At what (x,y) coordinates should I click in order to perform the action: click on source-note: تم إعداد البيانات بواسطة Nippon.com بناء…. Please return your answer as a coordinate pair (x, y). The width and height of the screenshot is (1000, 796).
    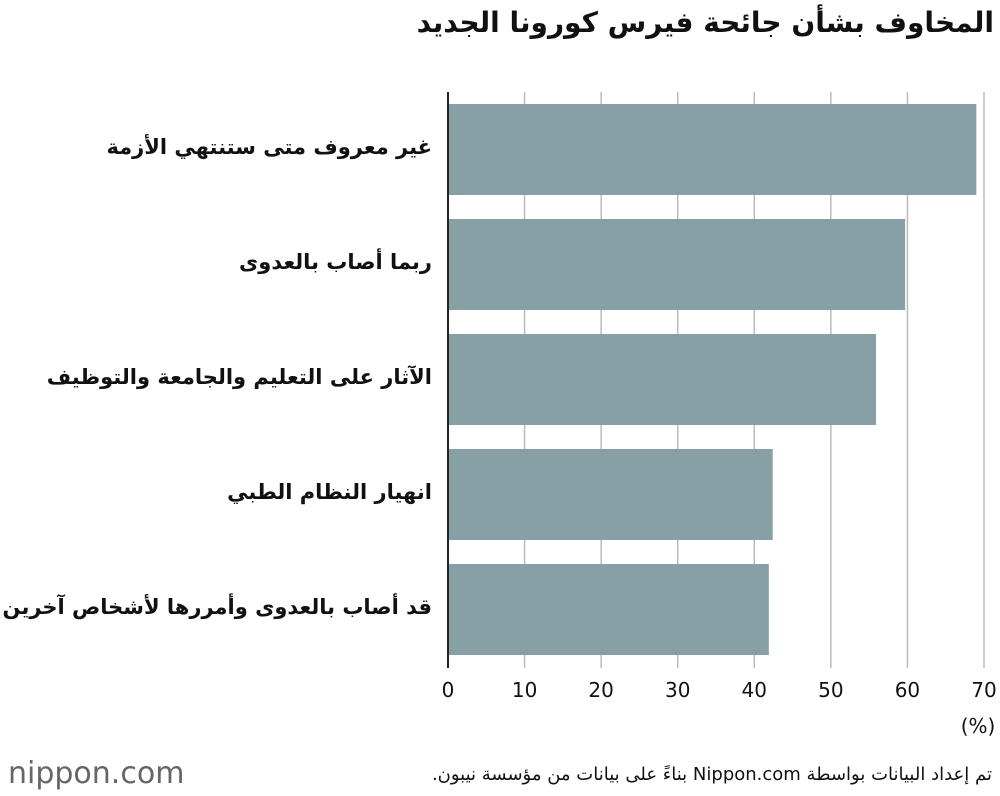
    Looking at the image, I should click on (711, 774).